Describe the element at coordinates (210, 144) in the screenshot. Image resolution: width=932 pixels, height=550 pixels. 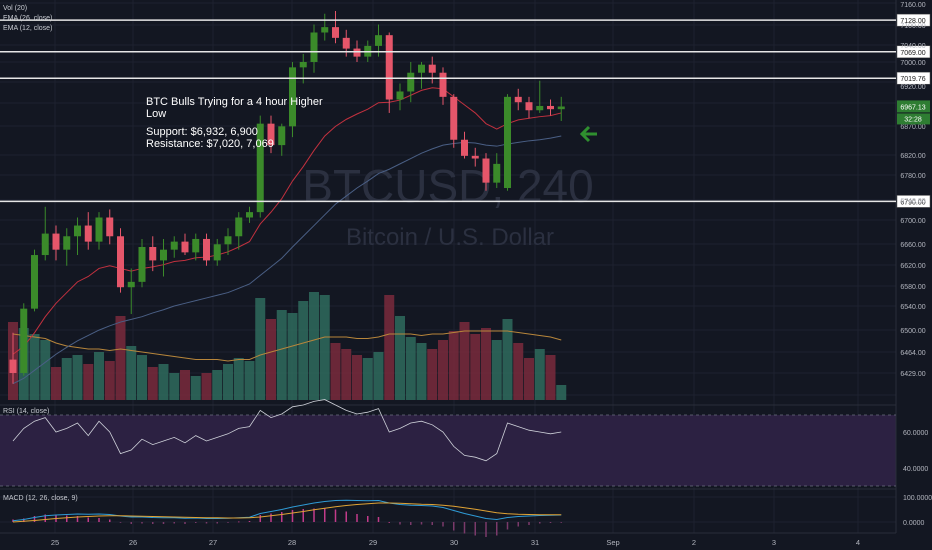
I see `annotation-resistance: Resistance: $7,020, 7,069` at that location.